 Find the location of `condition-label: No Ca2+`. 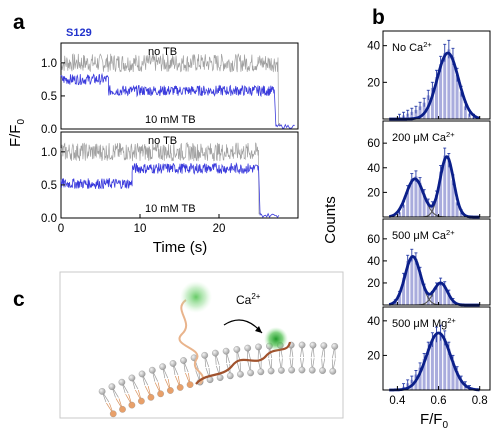

condition-label: No Ca2+ is located at coordinates (412, 47).